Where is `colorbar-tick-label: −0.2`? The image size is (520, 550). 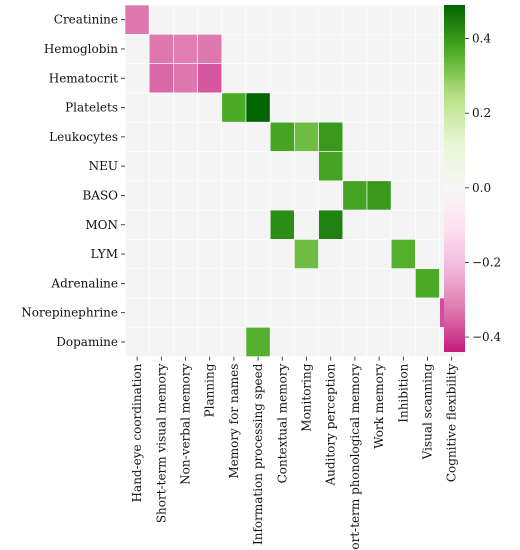
colorbar-tick-label: −0.2 is located at coordinates (486, 262).